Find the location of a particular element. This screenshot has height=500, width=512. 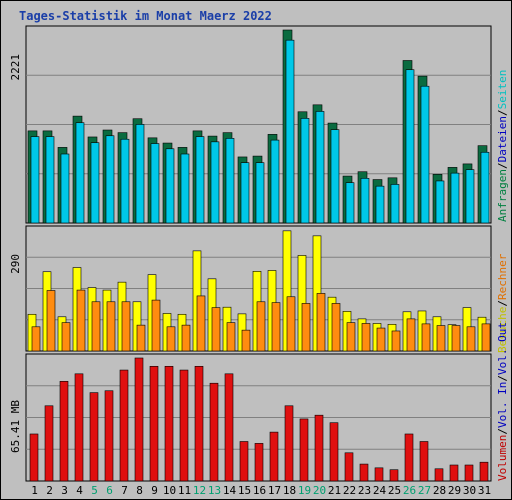

x-tick-label: 16 is located at coordinates (259, 490).